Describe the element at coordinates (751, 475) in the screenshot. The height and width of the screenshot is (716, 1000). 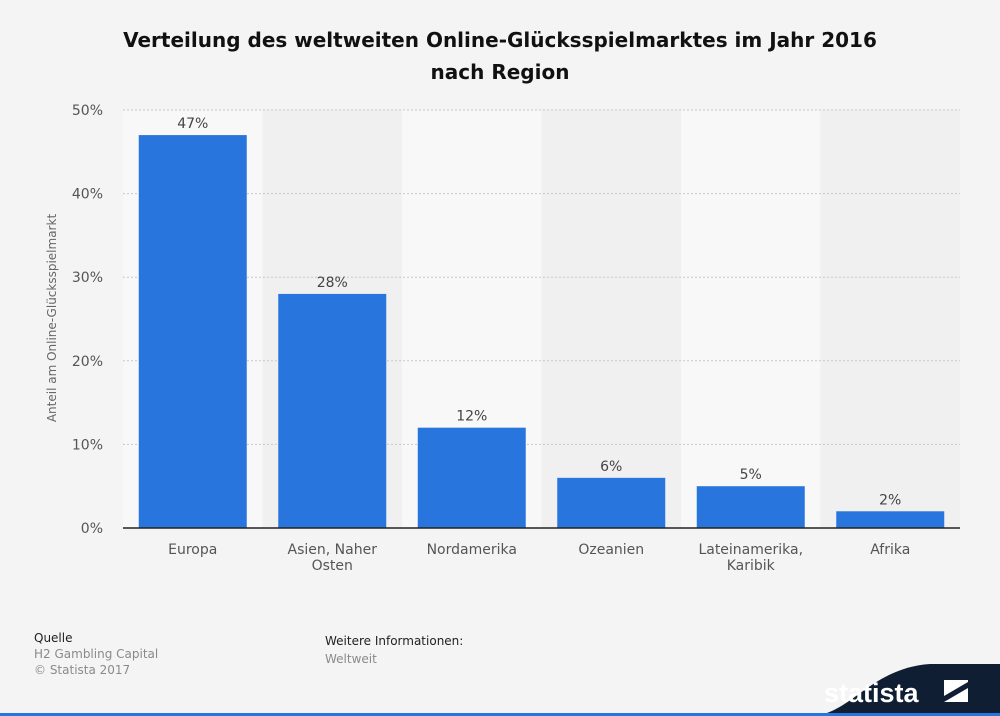
I see `bar-value-label: 5%` at that location.